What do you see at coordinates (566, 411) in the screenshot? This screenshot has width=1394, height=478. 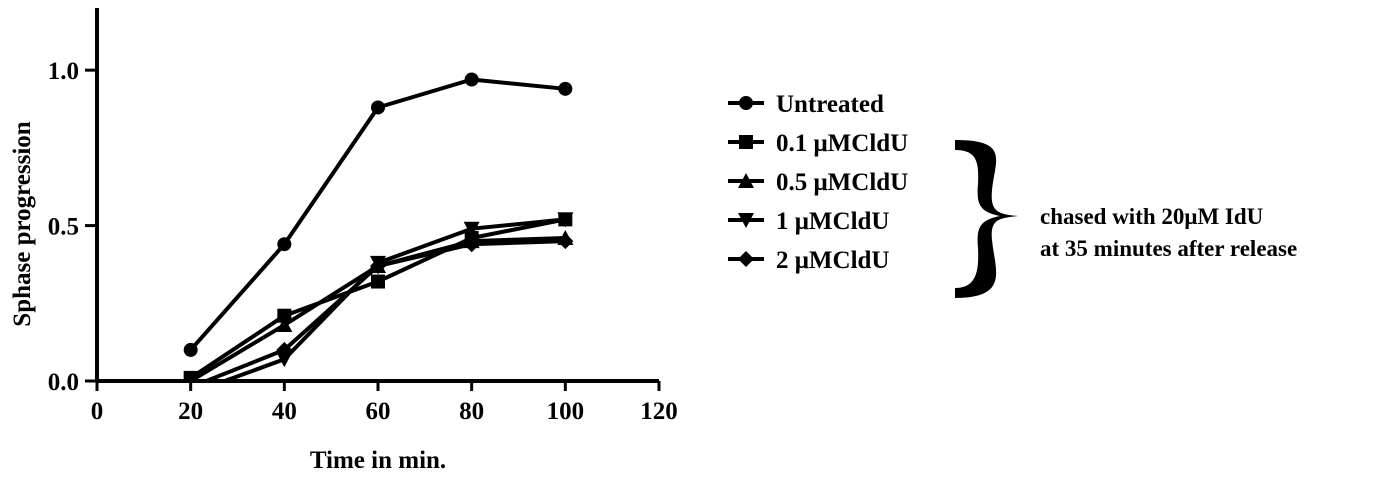 I see `x-tick-label: 100` at bounding box center [566, 411].